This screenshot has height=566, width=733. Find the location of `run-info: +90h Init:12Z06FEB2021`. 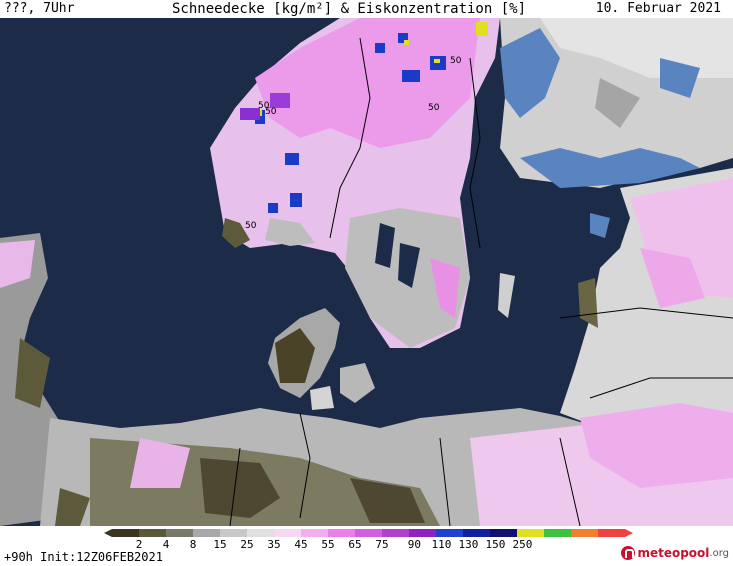

run-info: +90h Init:12Z06FEB2021 is located at coordinates (83, 557).